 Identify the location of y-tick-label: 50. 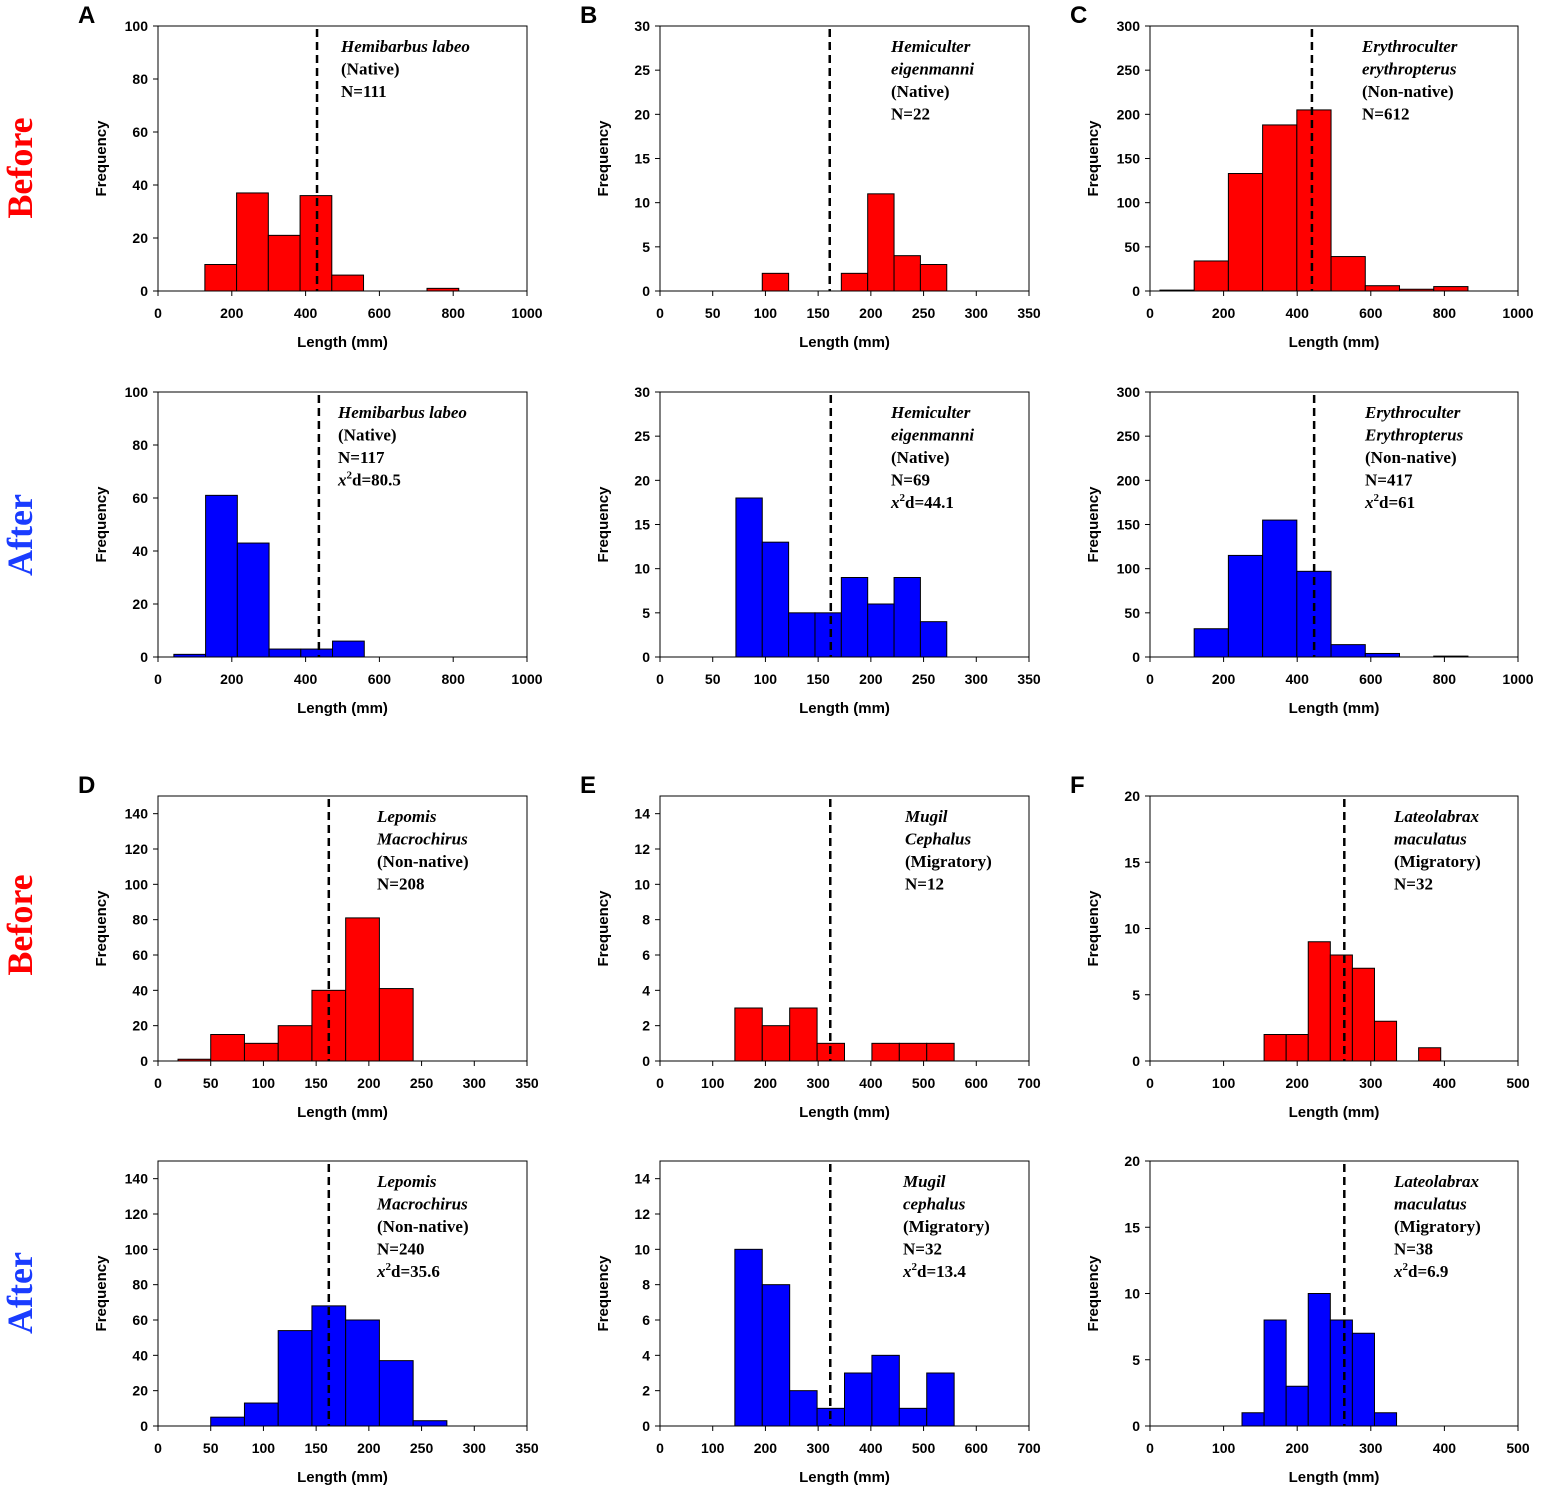
(1132, 247).